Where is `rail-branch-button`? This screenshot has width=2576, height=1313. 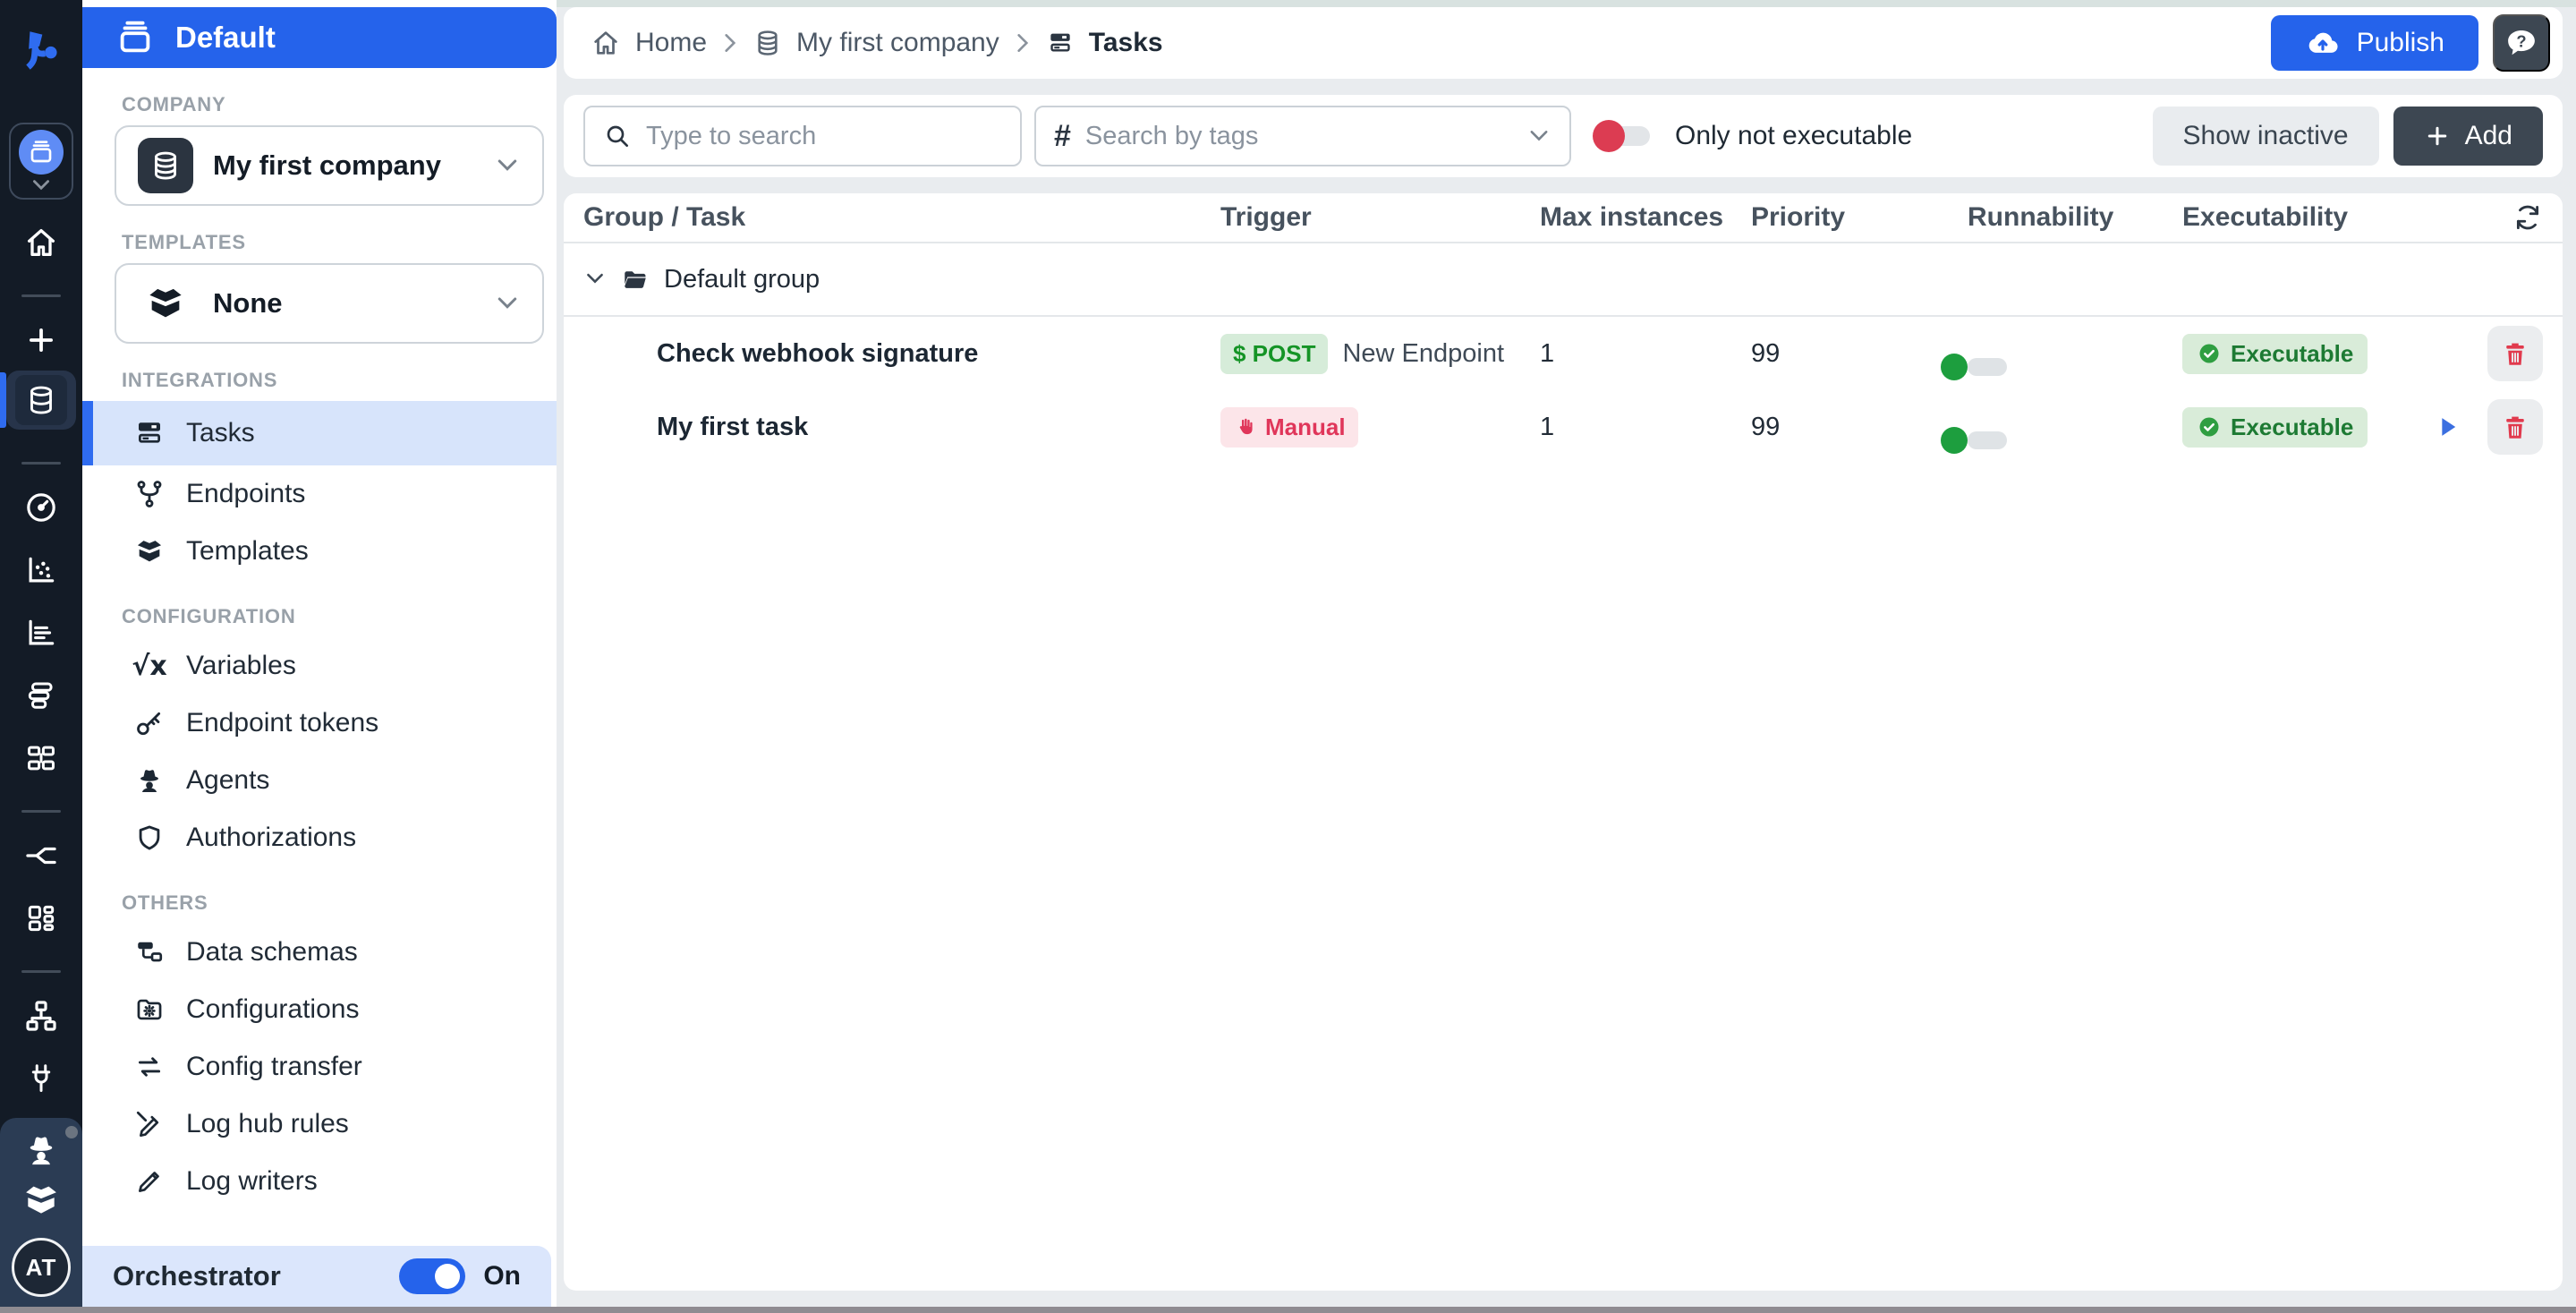
rail-branch-button is located at coordinates (41, 855).